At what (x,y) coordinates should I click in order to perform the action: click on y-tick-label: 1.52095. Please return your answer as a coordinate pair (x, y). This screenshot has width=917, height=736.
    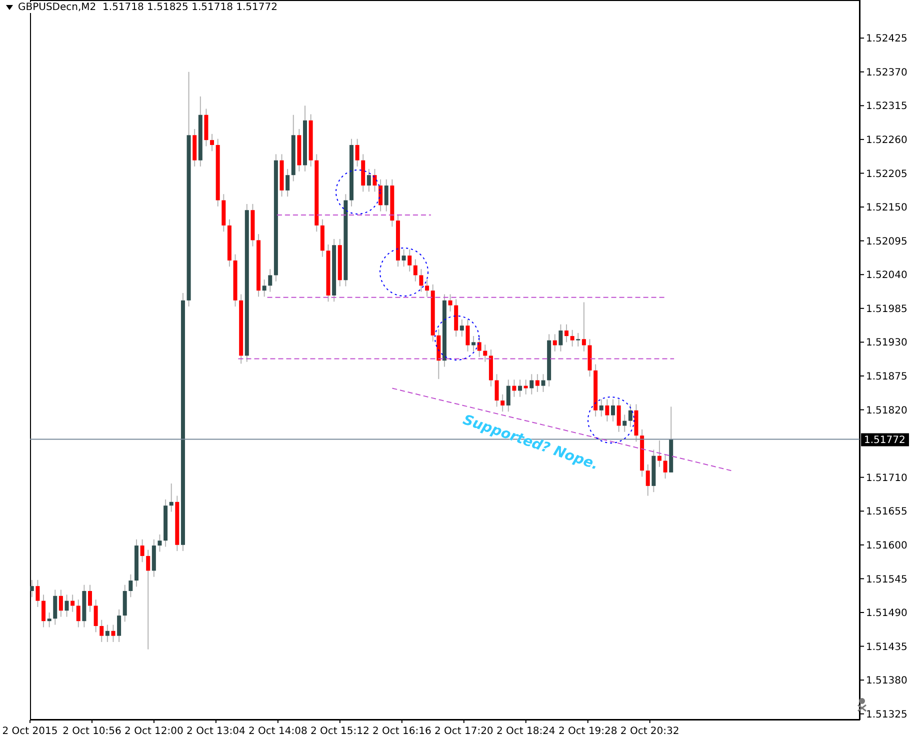
    Looking at the image, I should click on (887, 242).